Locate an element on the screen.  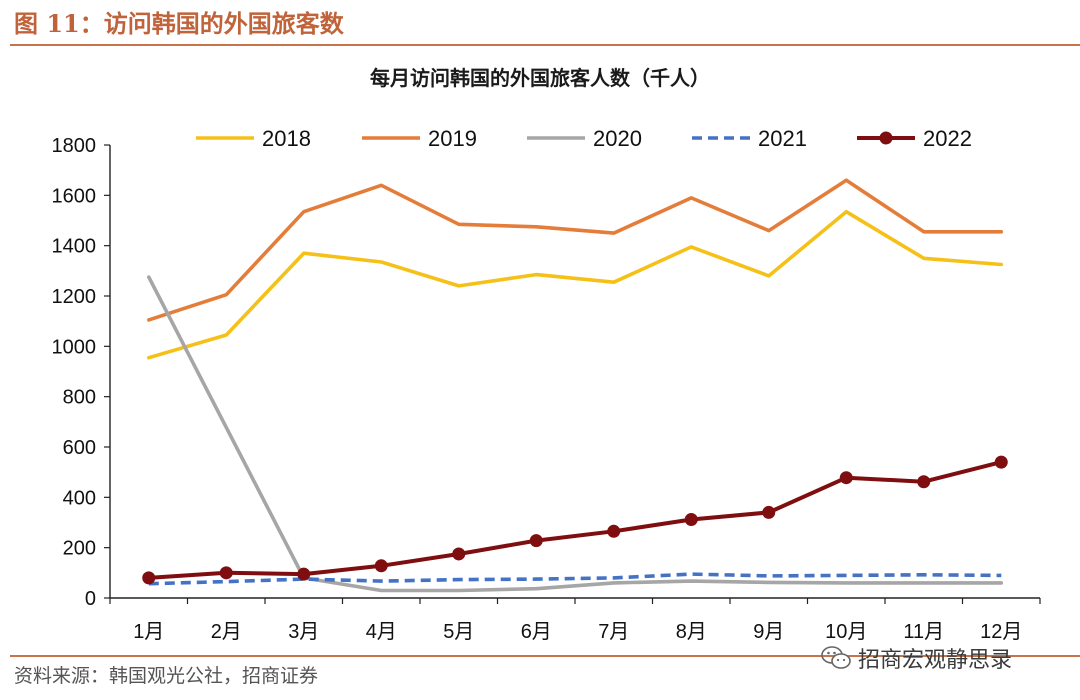
legend-label-2018: 2018 is located at coordinates (286, 138).